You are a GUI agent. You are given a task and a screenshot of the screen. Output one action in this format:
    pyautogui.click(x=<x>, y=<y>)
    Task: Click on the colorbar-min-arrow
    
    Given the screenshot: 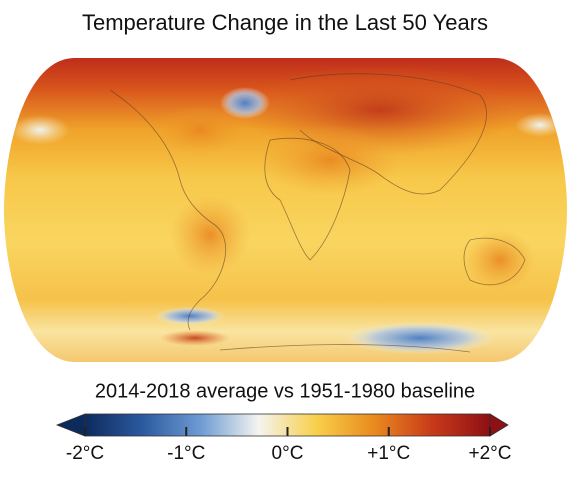 What is the action you would take?
    pyautogui.click(x=70, y=425)
    